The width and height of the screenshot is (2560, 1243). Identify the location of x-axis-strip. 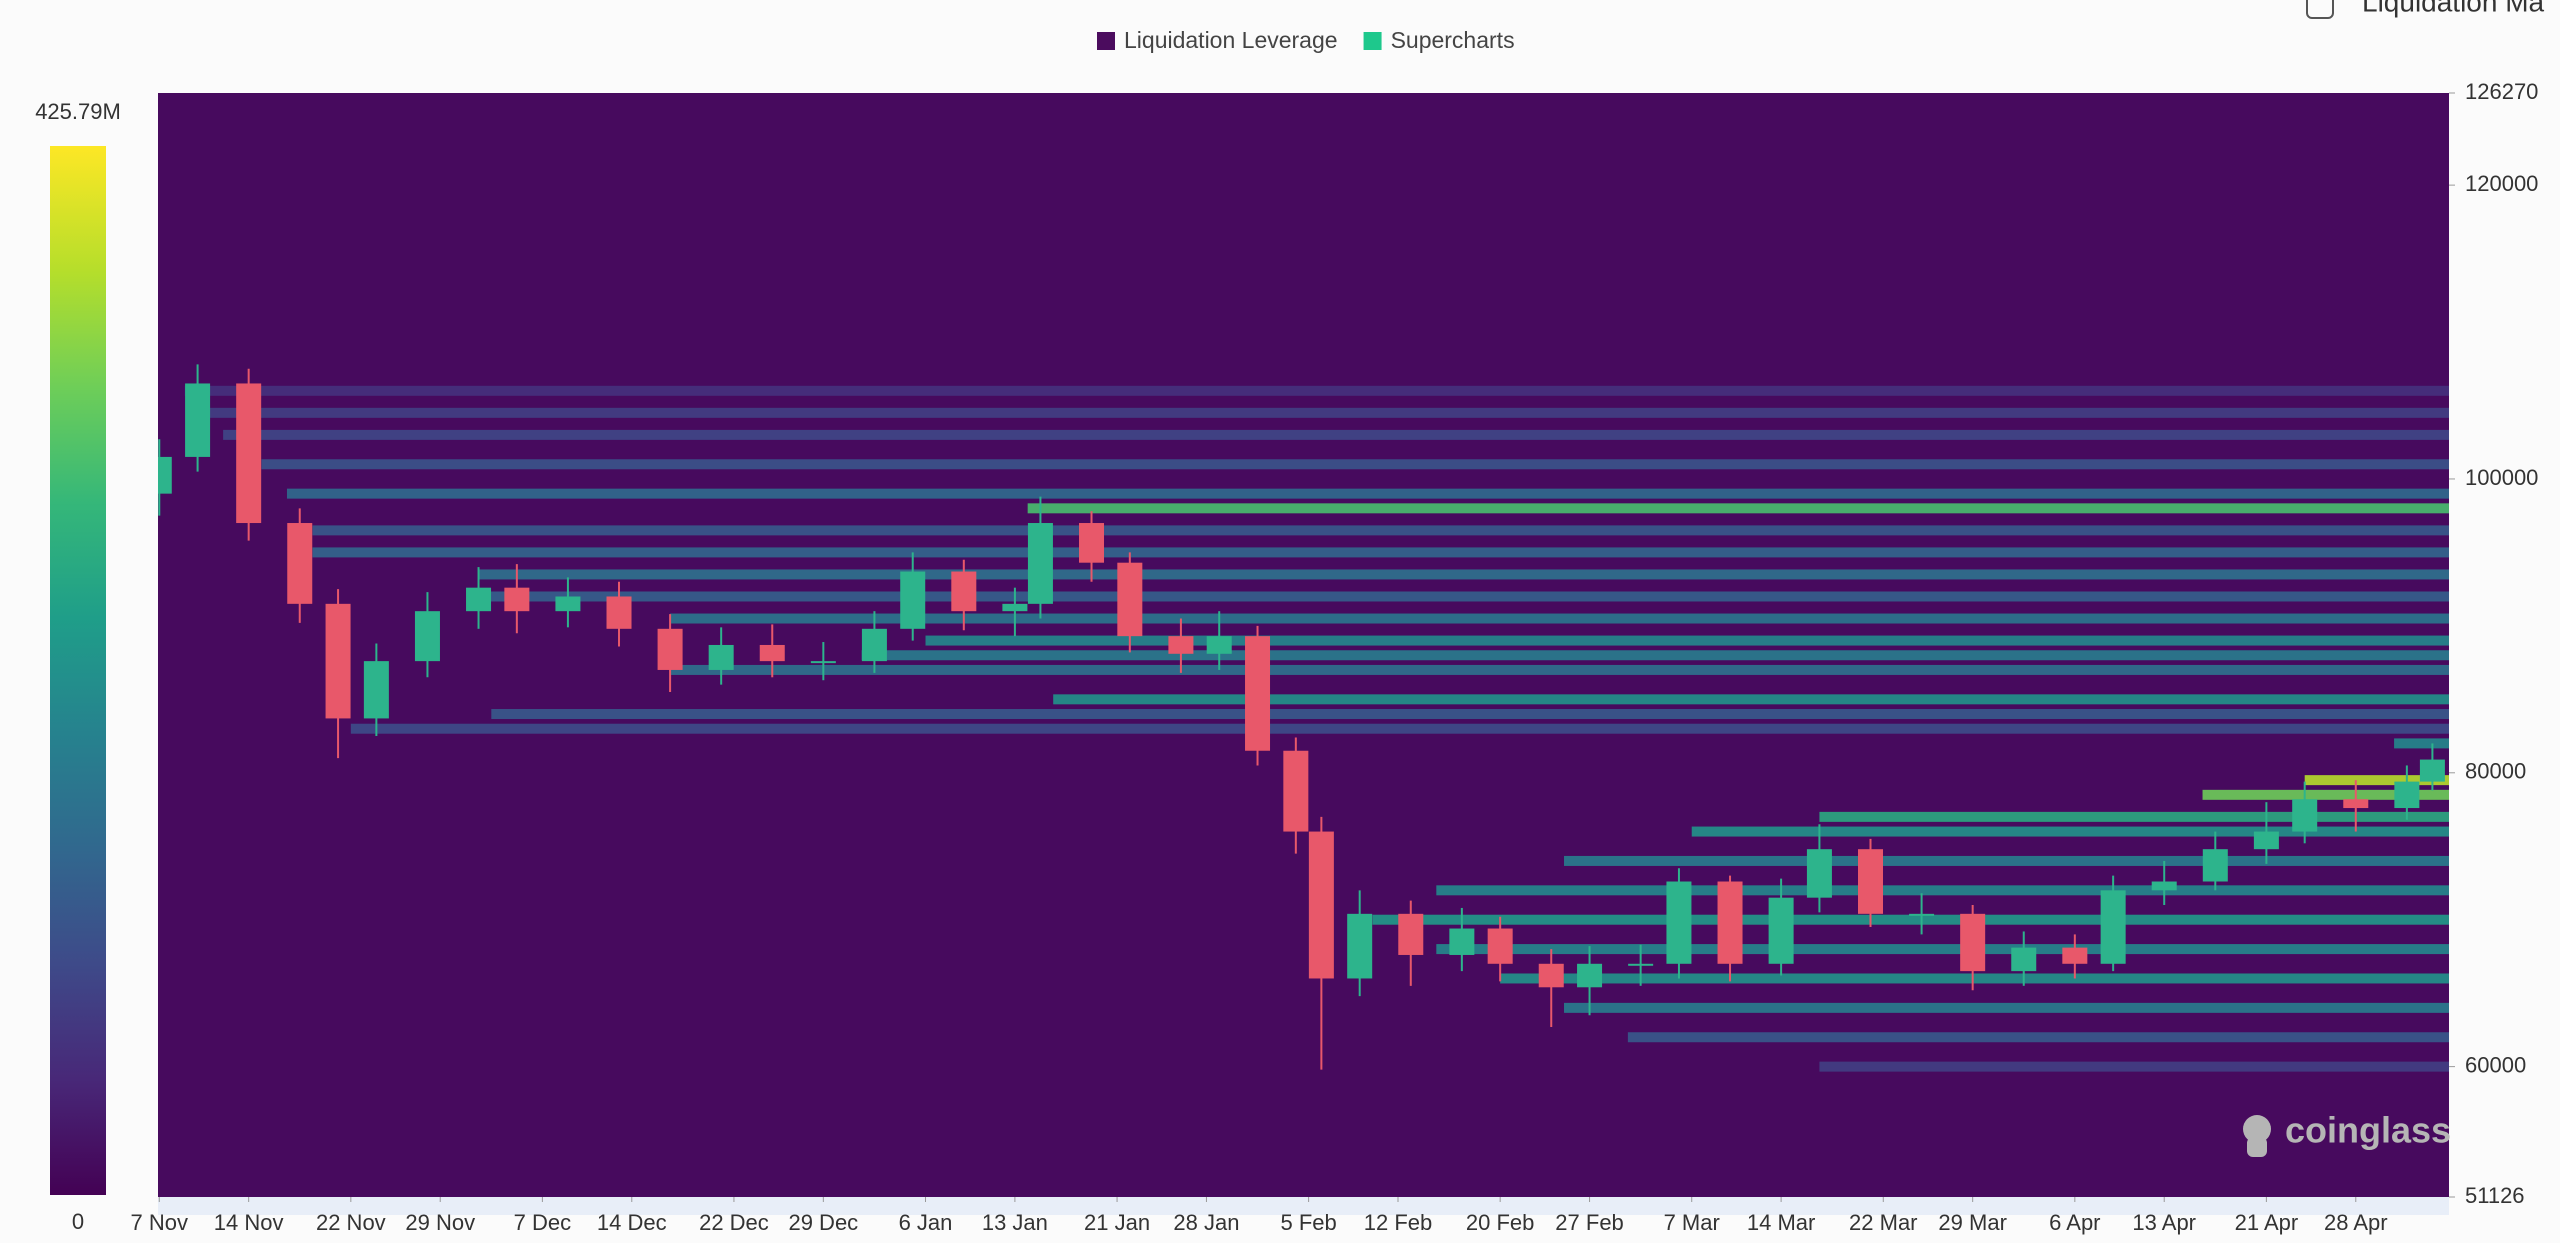
(1303, 1206).